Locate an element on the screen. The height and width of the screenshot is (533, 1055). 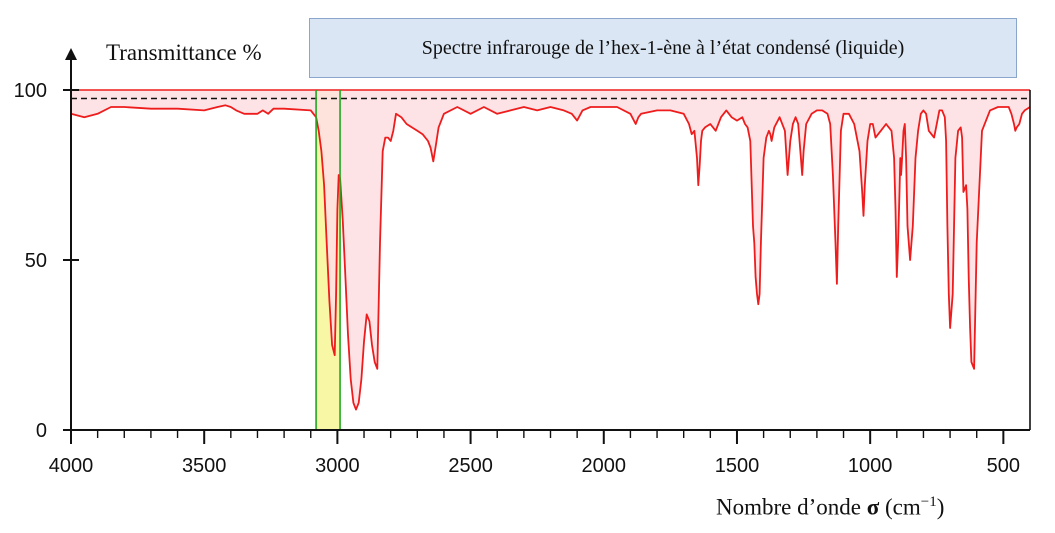
x-tick-label-2: 3000 is located at coordinates (337, 466).